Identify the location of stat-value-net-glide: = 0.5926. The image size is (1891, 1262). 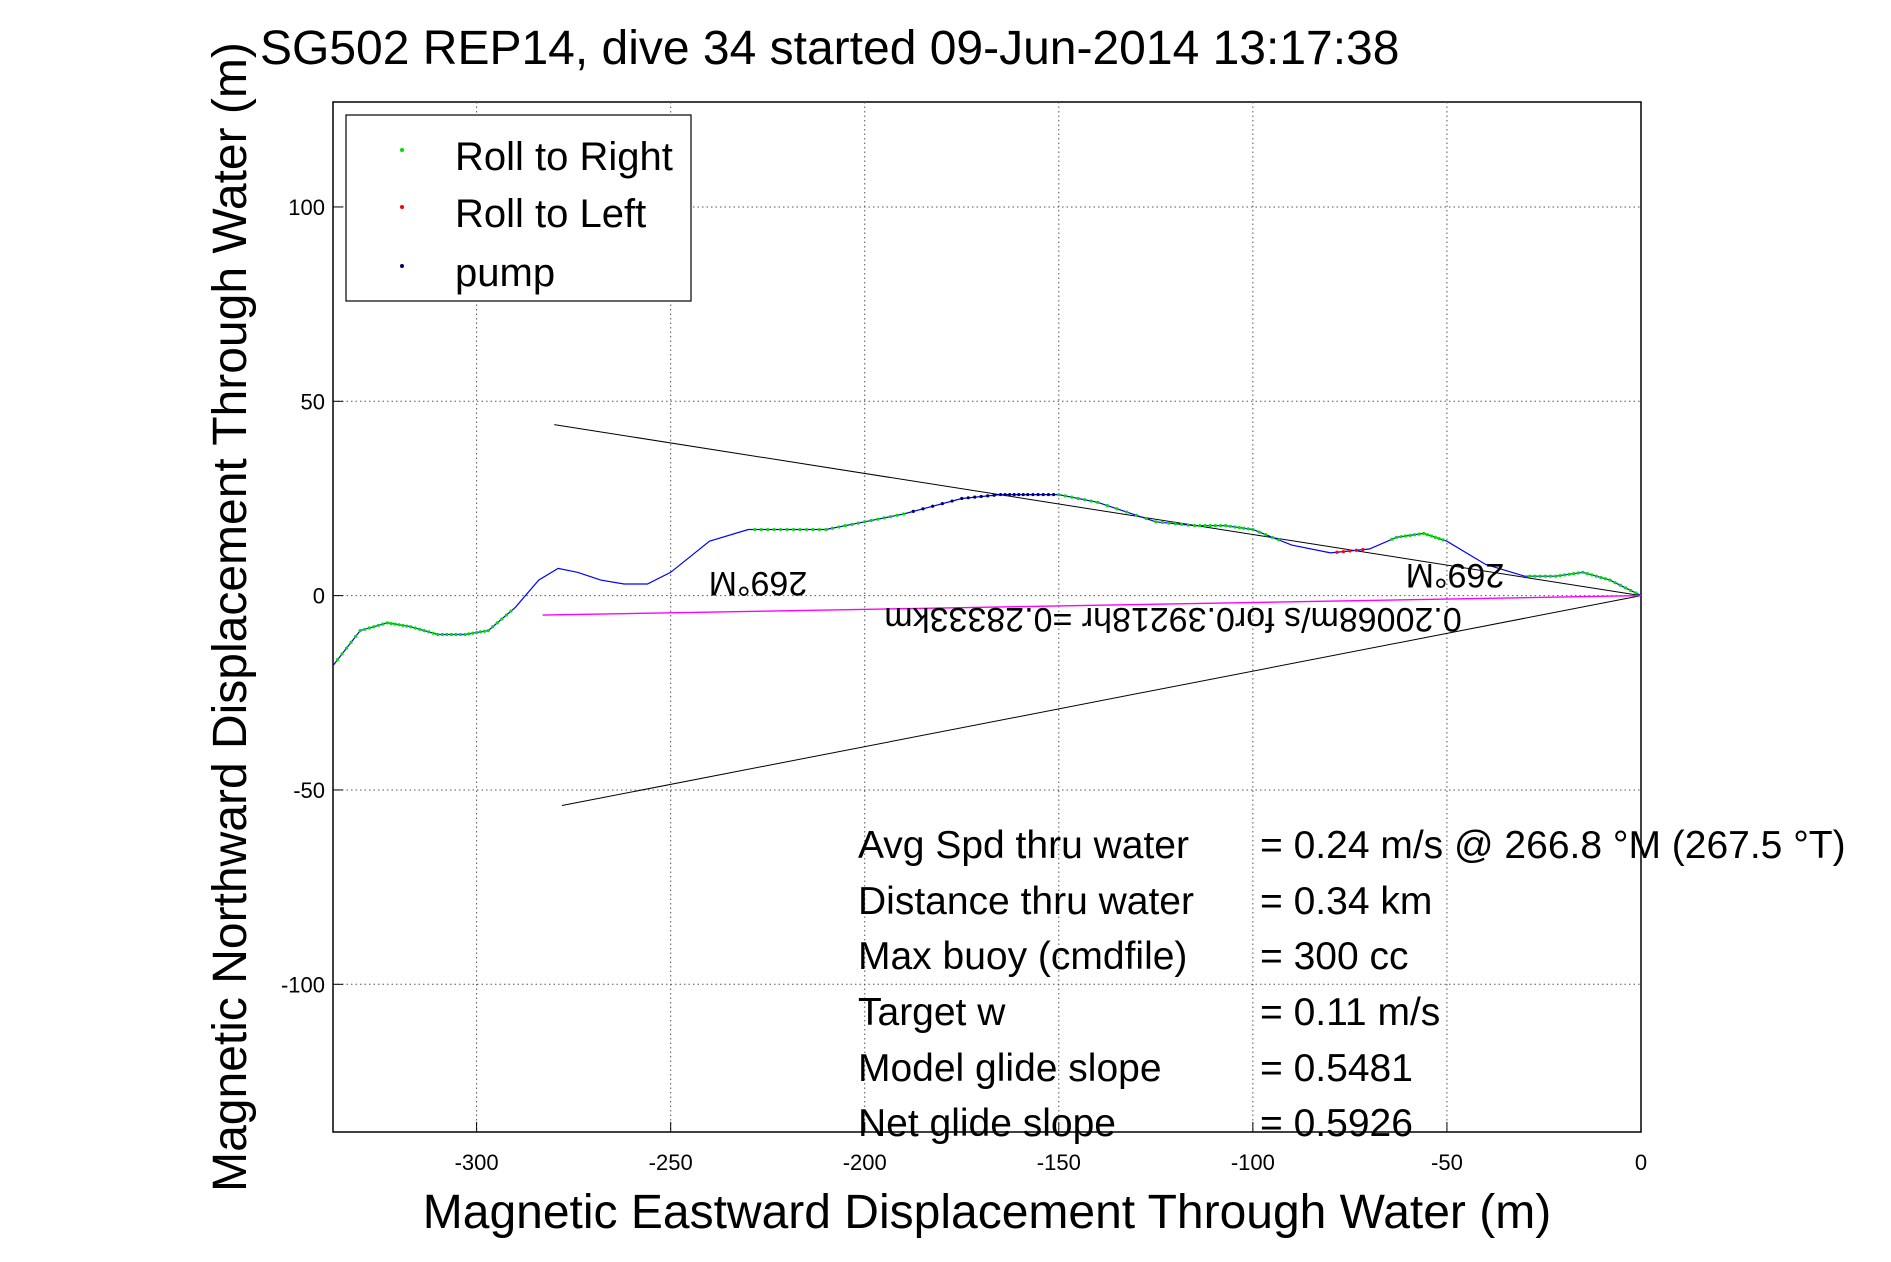
(1336, 1123).